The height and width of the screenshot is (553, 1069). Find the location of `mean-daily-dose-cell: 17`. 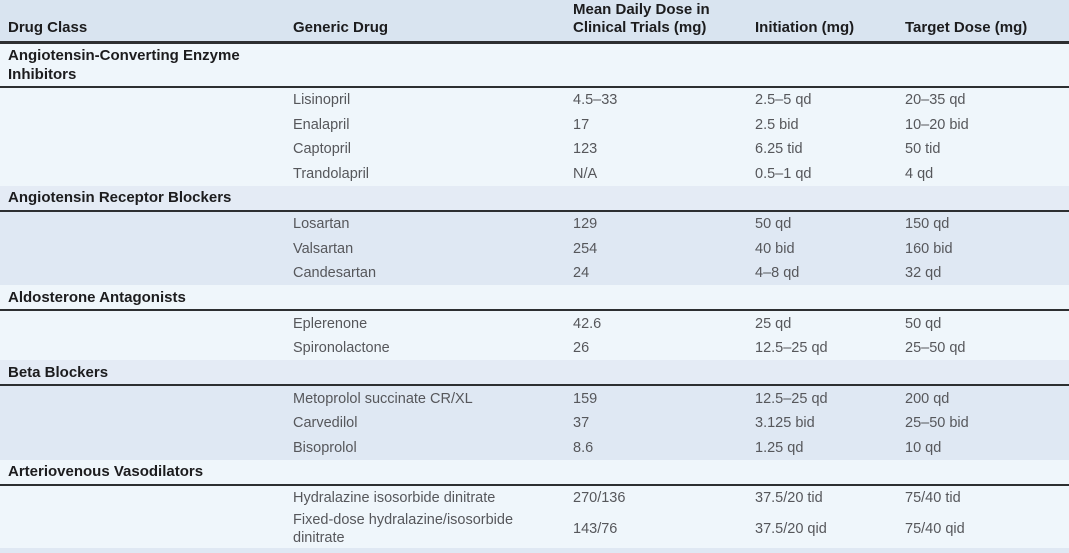

mean-daily-dose-cell: 17 is located at coordinates (581, 124).